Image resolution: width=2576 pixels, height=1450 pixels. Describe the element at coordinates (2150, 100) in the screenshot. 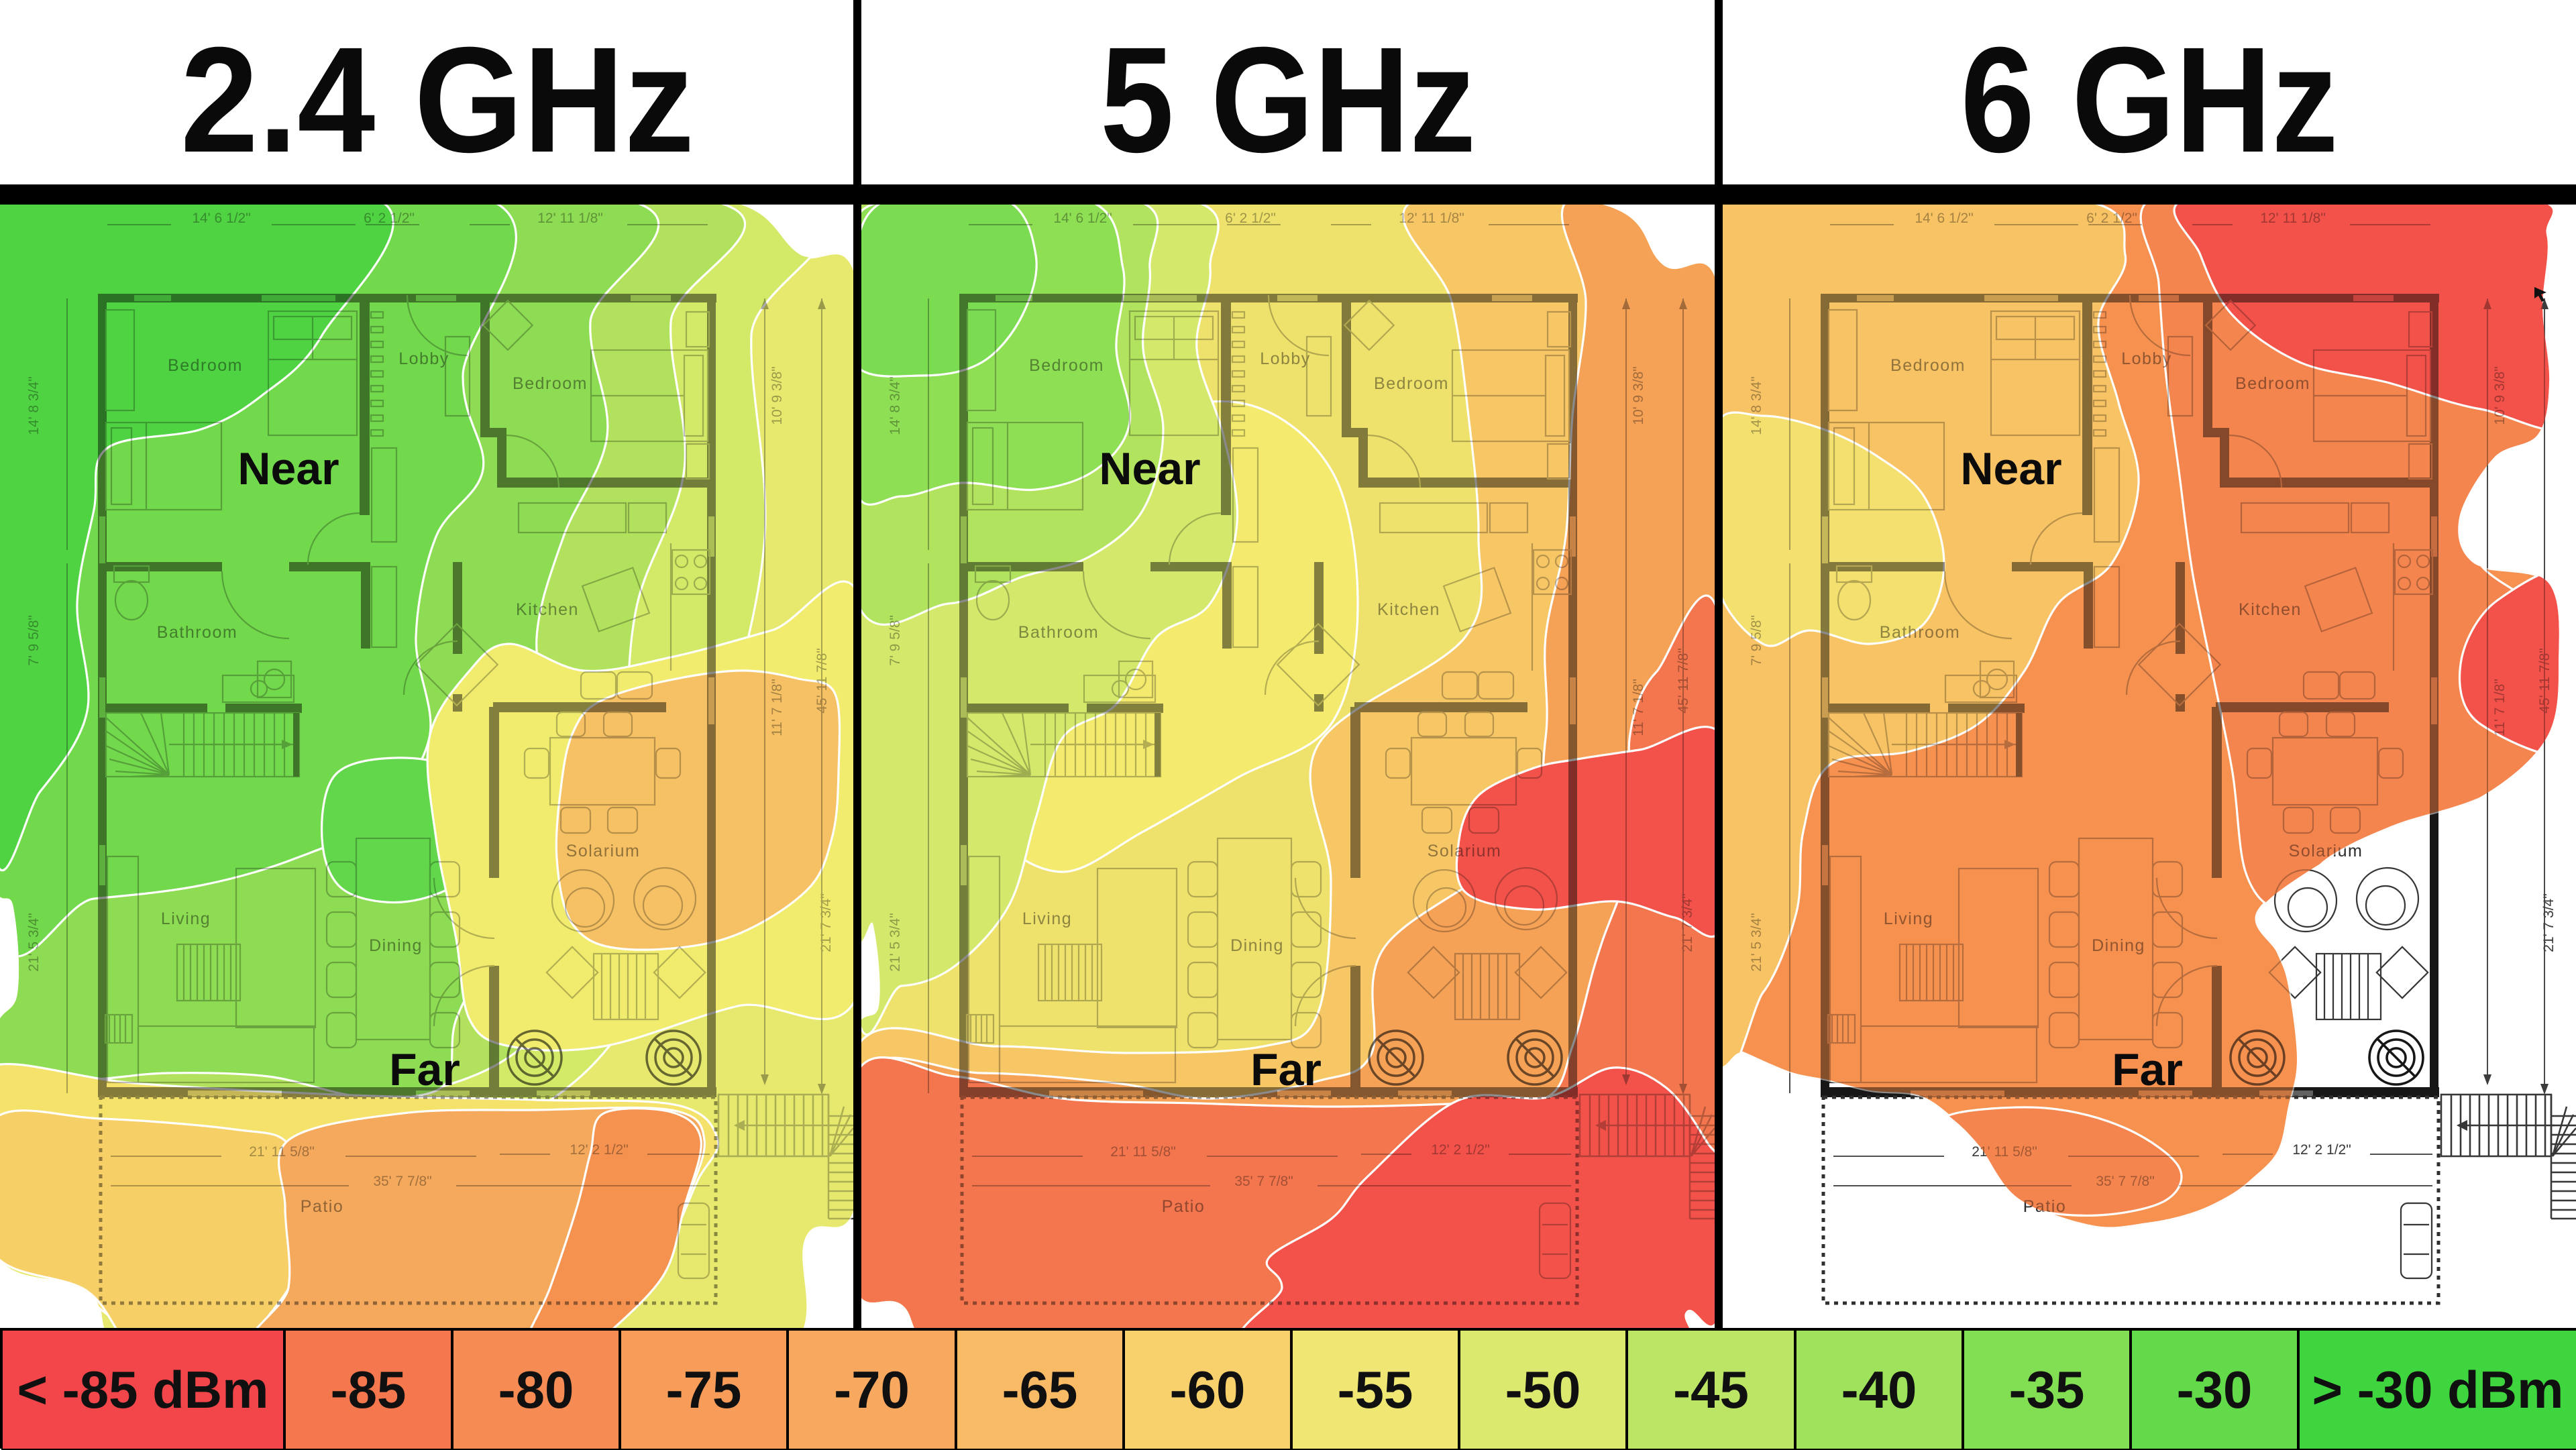

I see `svg-text: 6 GHz` at that location.